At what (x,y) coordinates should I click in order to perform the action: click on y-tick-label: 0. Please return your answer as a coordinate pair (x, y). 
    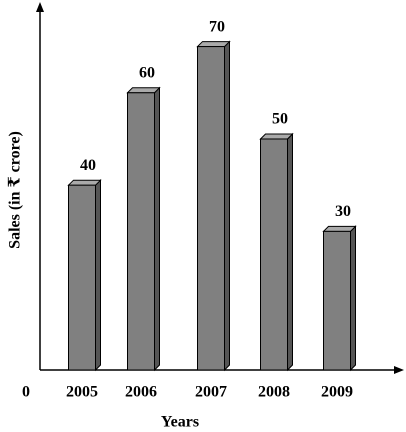
    Looking at the image, I should click on (26, 392).